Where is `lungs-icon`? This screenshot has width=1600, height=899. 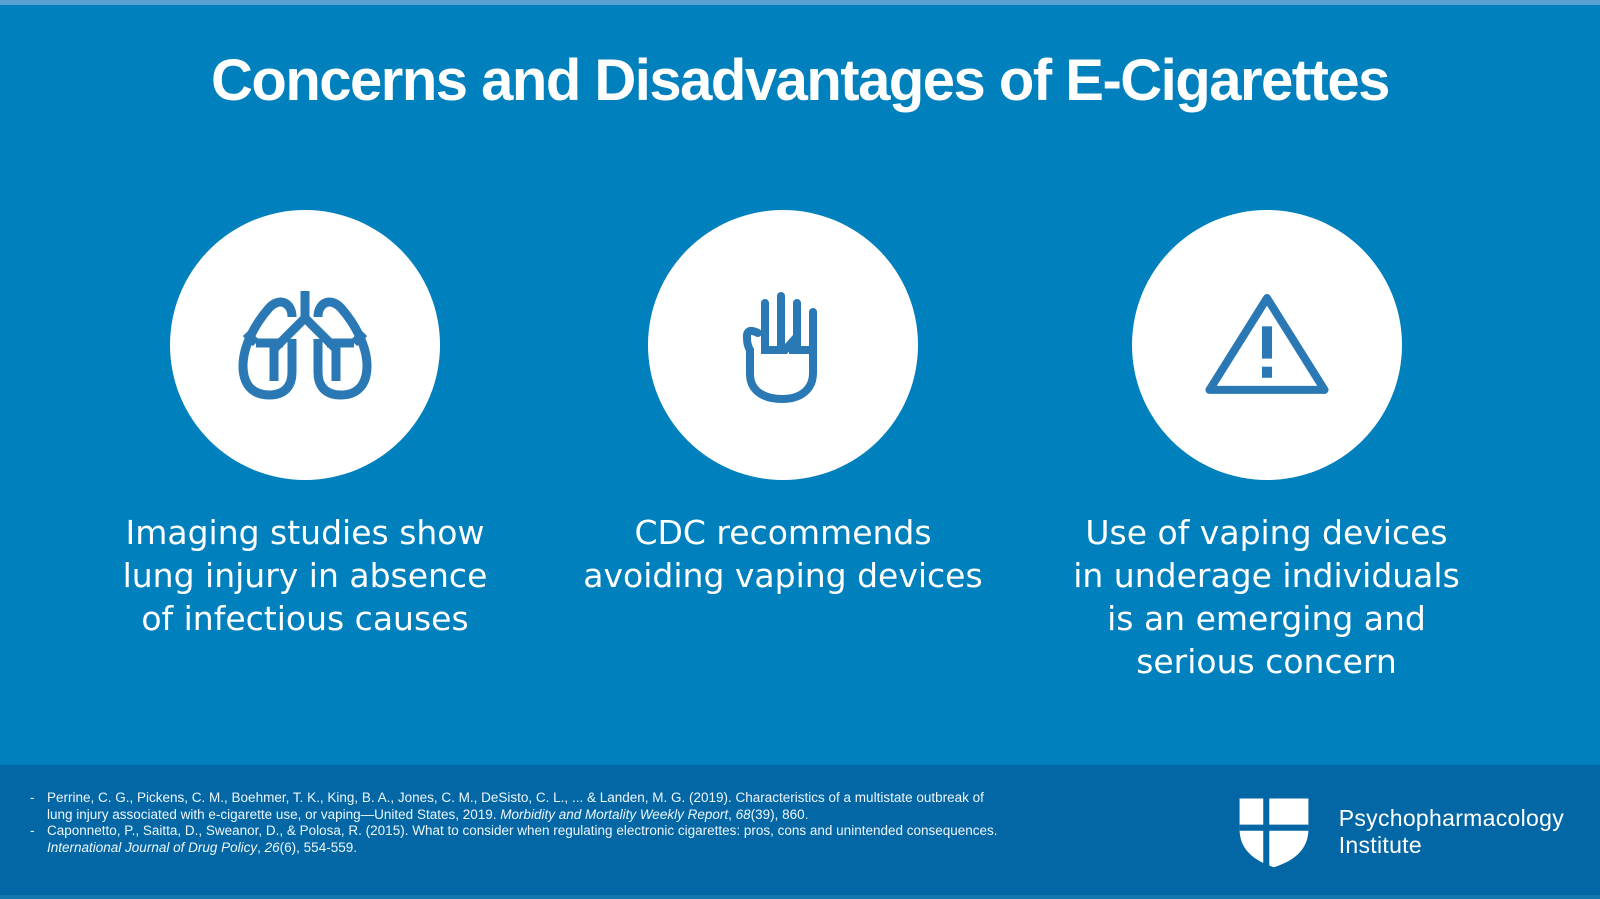
lungs-icon is located at coordinates (305, 345).